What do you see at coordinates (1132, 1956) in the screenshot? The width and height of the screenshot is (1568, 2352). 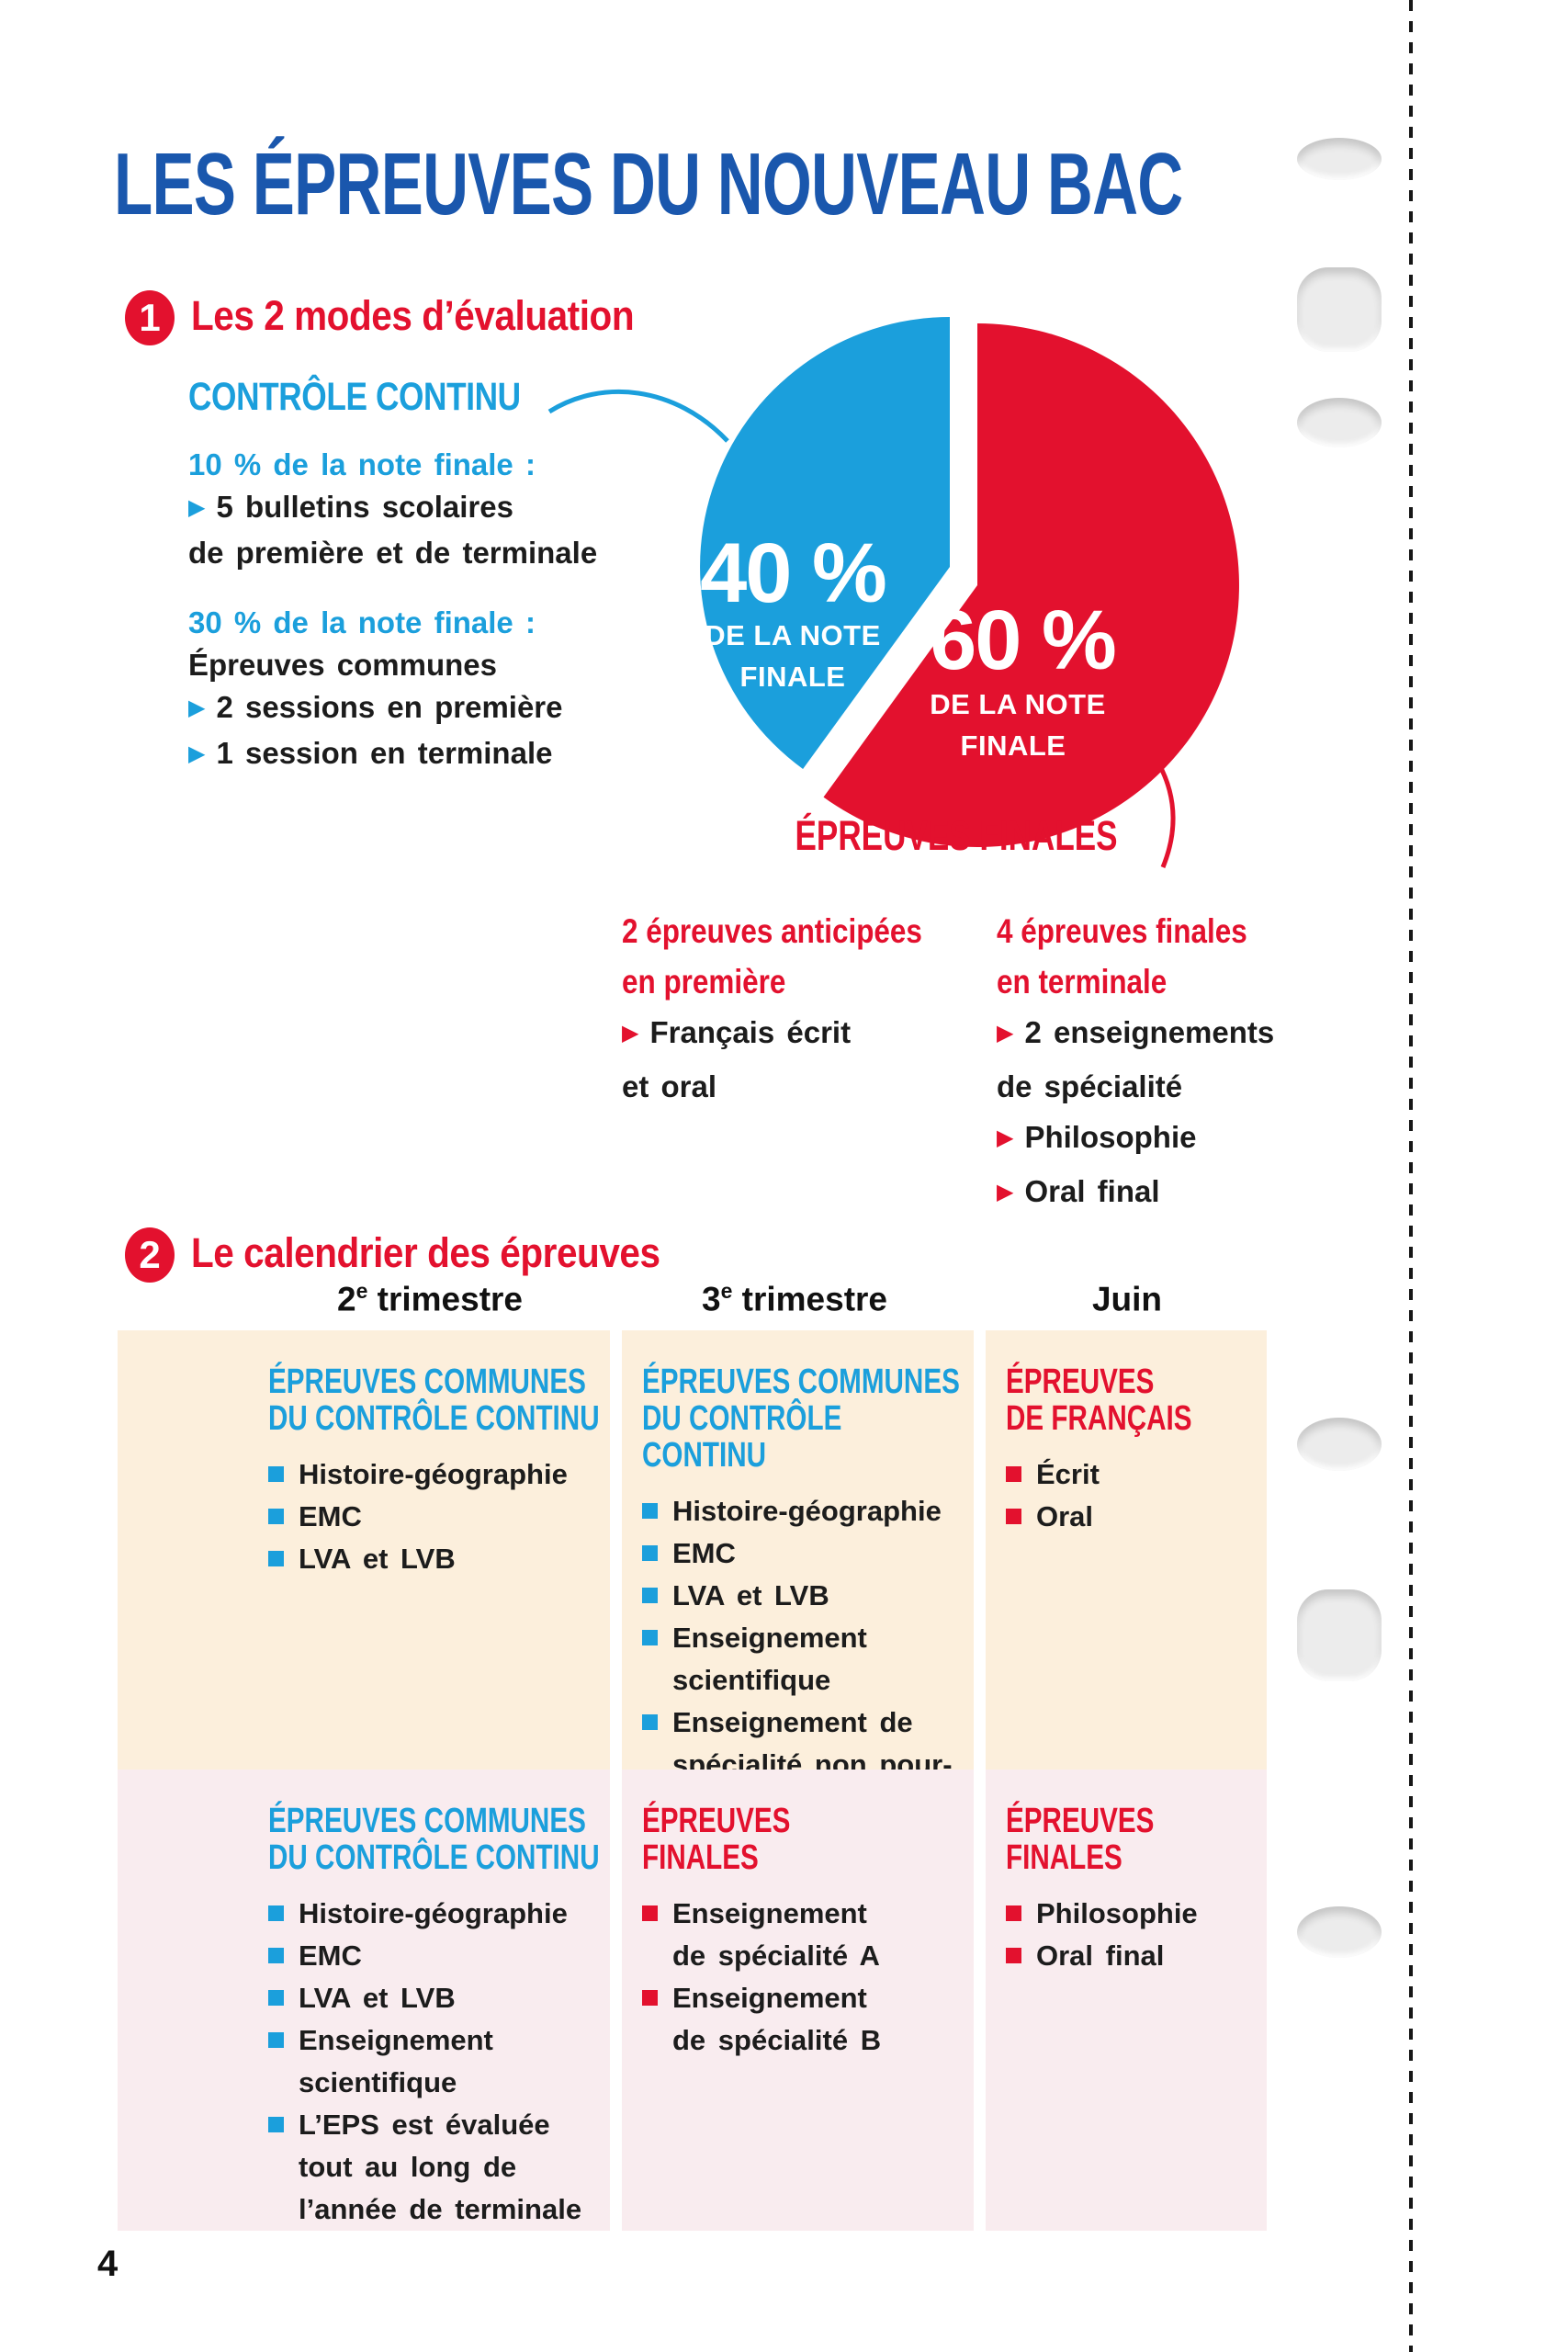 I see `list-item: Oral final` at bounding box center [1132, 1956].